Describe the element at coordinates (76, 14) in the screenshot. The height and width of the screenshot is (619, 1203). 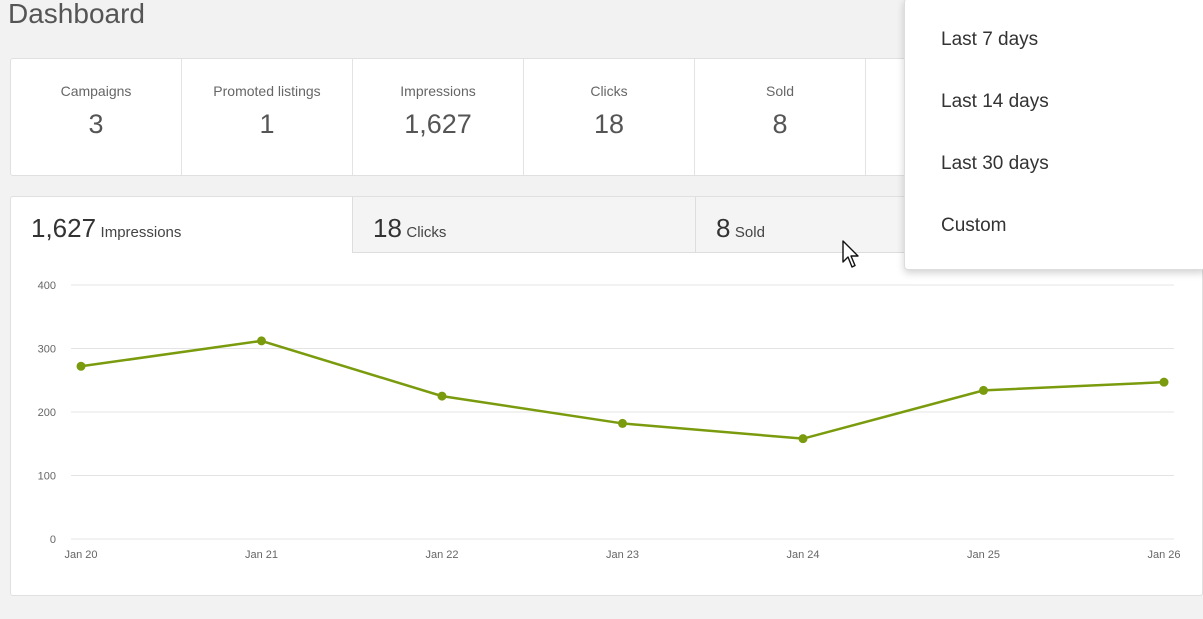
I see `page-title: Dashboard` at that location.